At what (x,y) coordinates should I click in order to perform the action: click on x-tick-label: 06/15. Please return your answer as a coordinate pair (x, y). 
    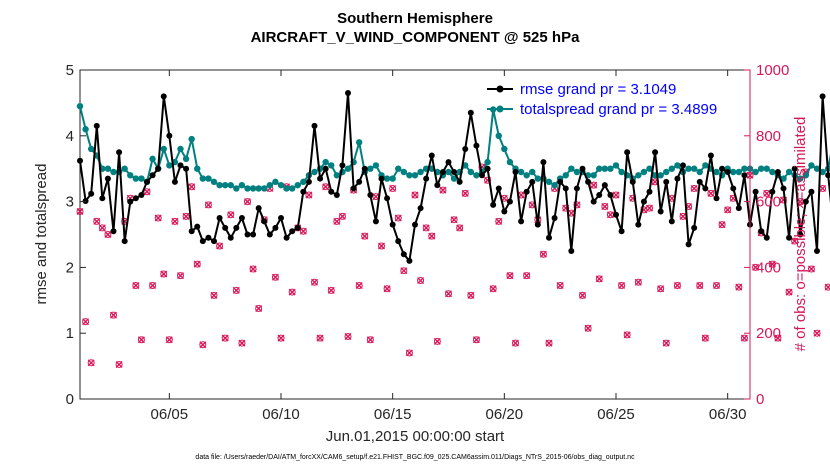
    Looking at the image, I should click on (393, 414).